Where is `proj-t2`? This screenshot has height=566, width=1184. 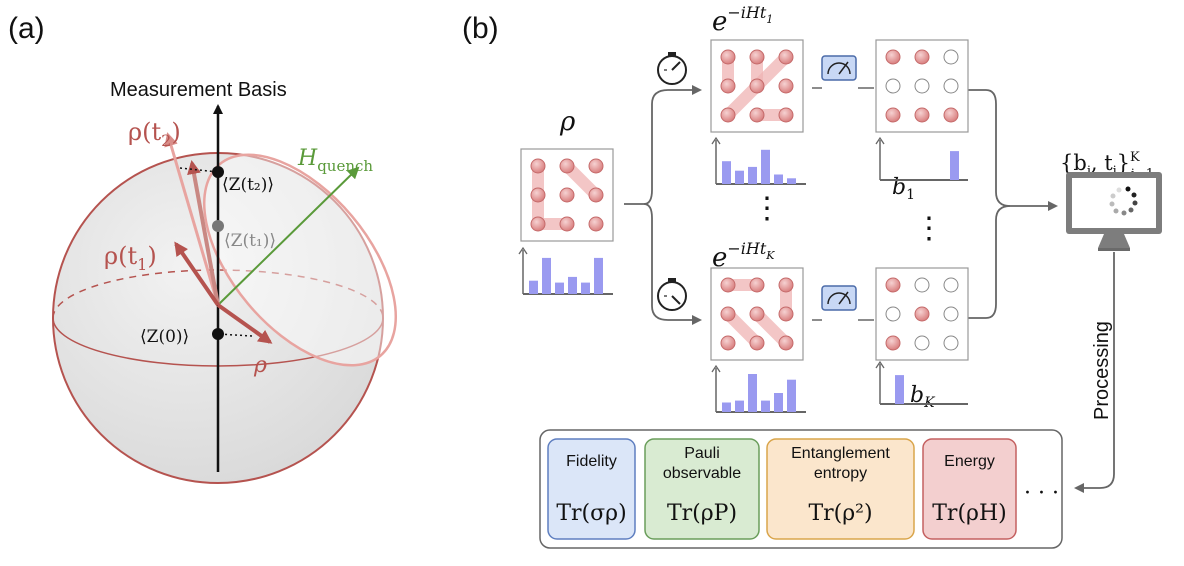 proj-t2 is located at coordinates (199, 170).